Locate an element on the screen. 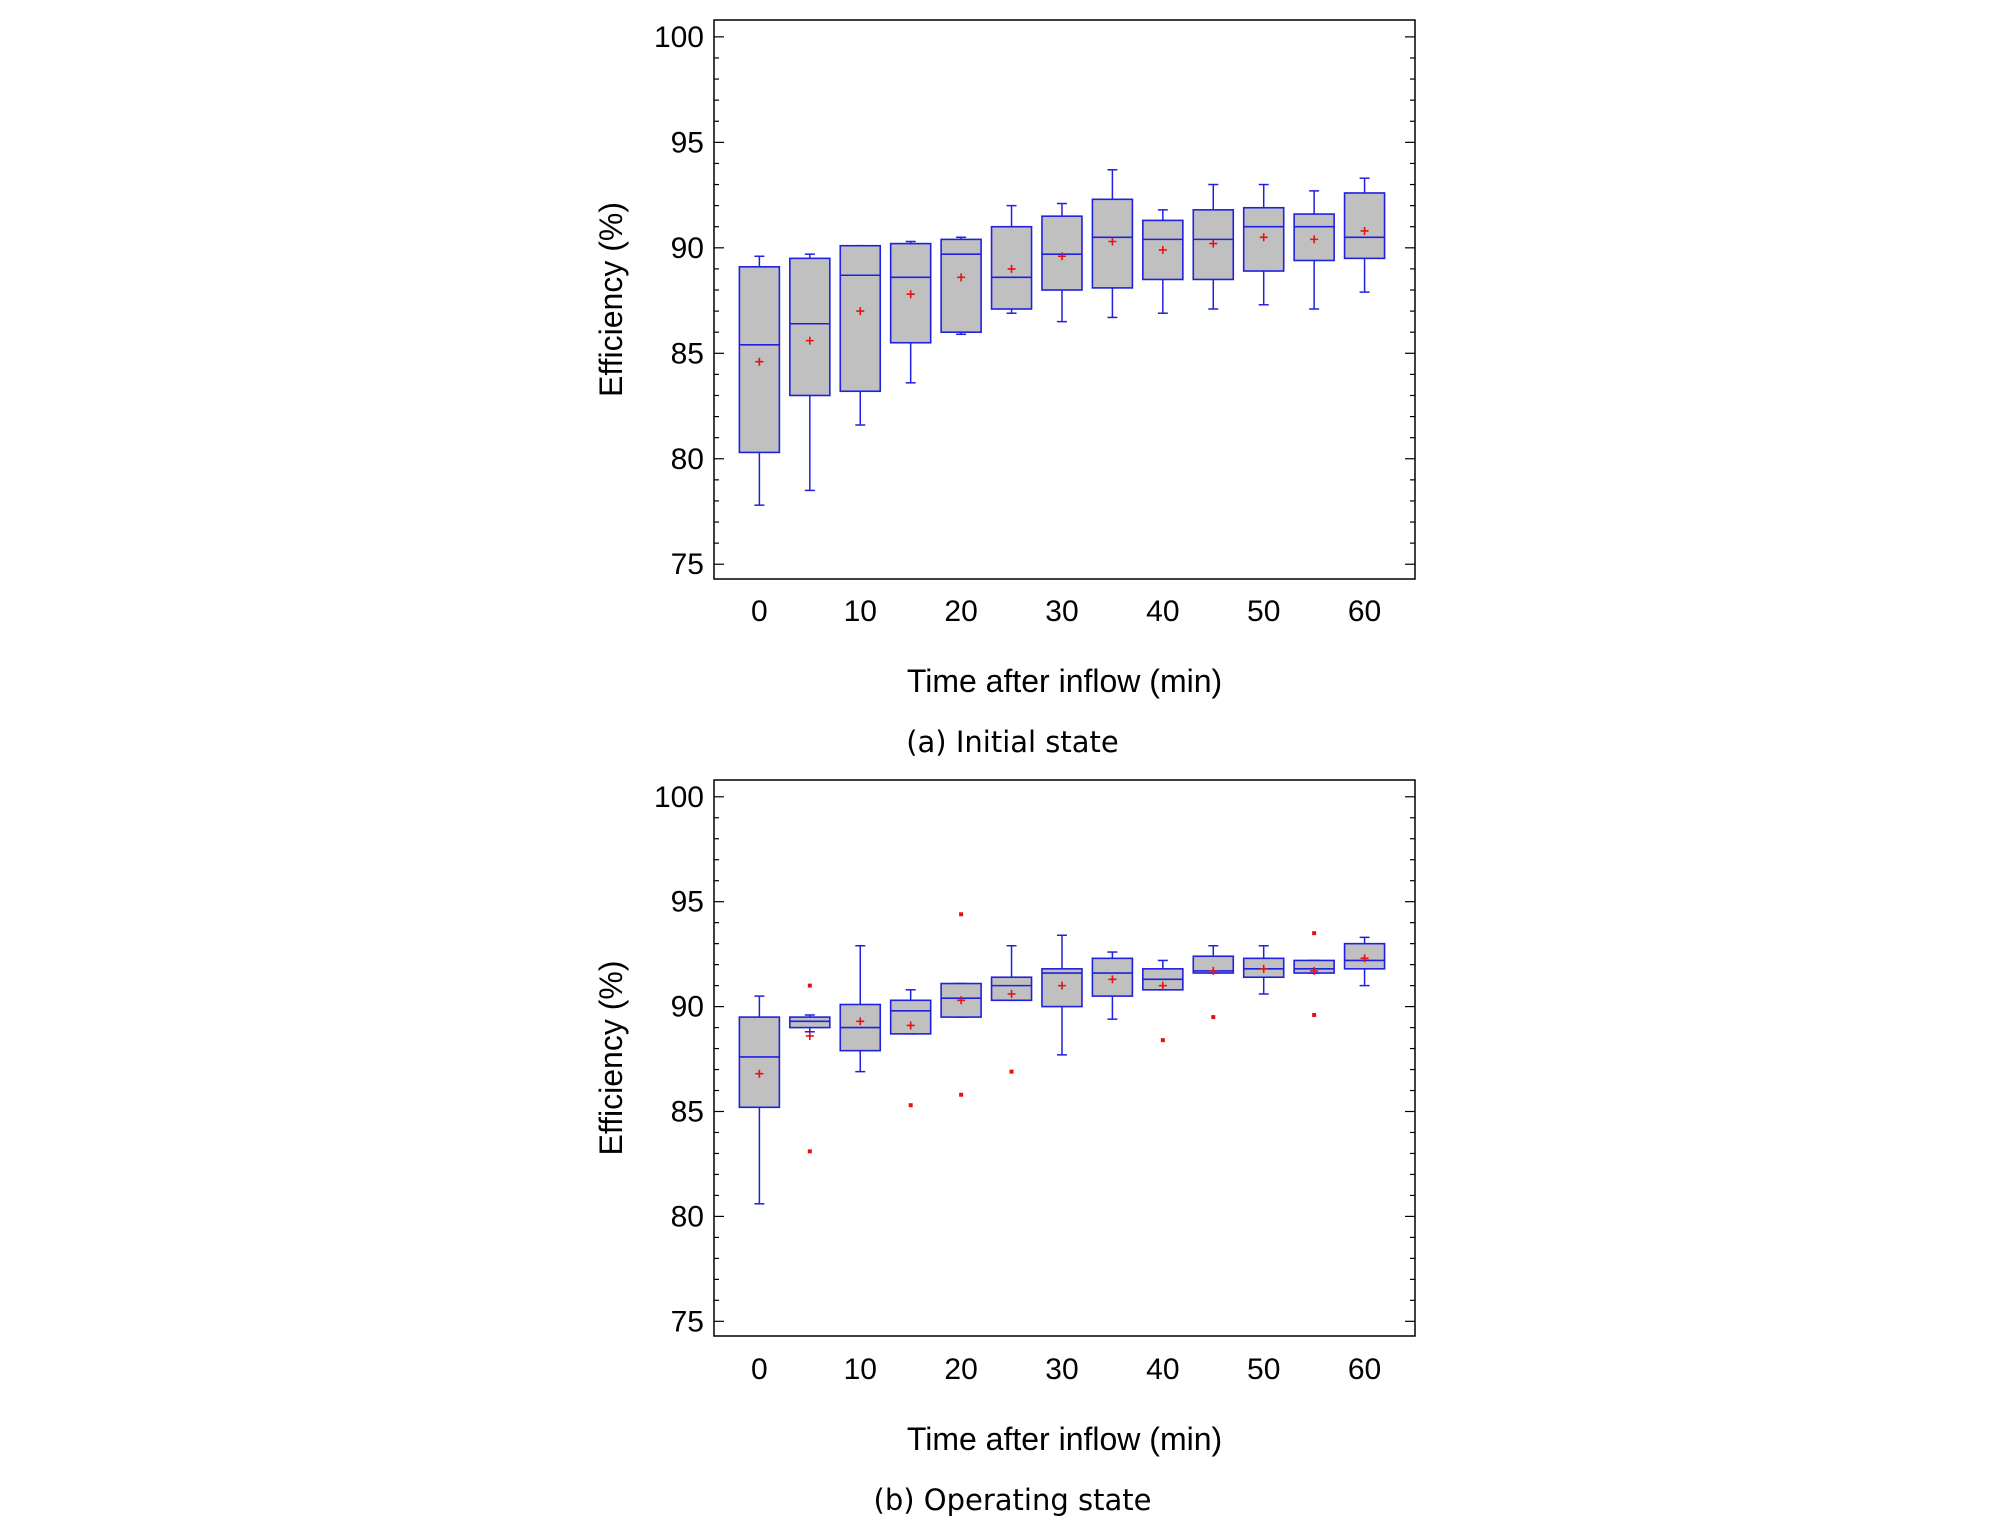 The height and width of the screenshot is (1521, 2008). x-tick-label: 60 is located at coordinates (1364, 611).